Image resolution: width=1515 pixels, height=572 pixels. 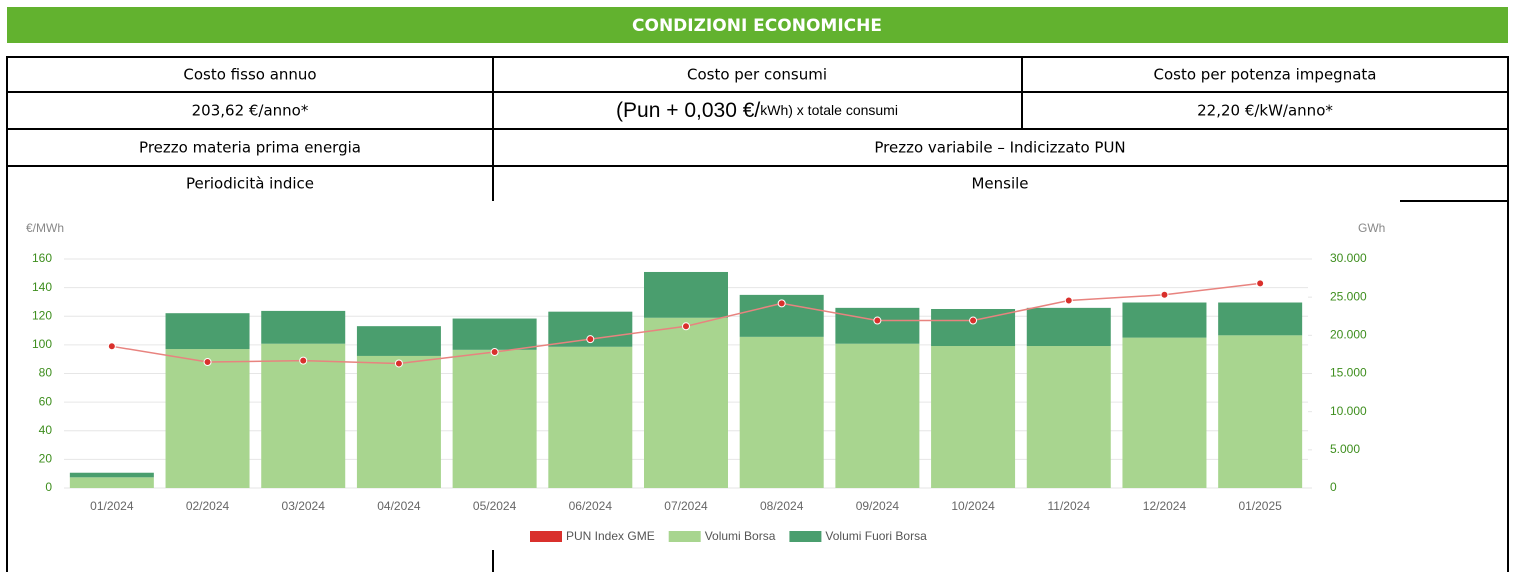 I want to click on cell: Mensile, so click(x=999, y=184).